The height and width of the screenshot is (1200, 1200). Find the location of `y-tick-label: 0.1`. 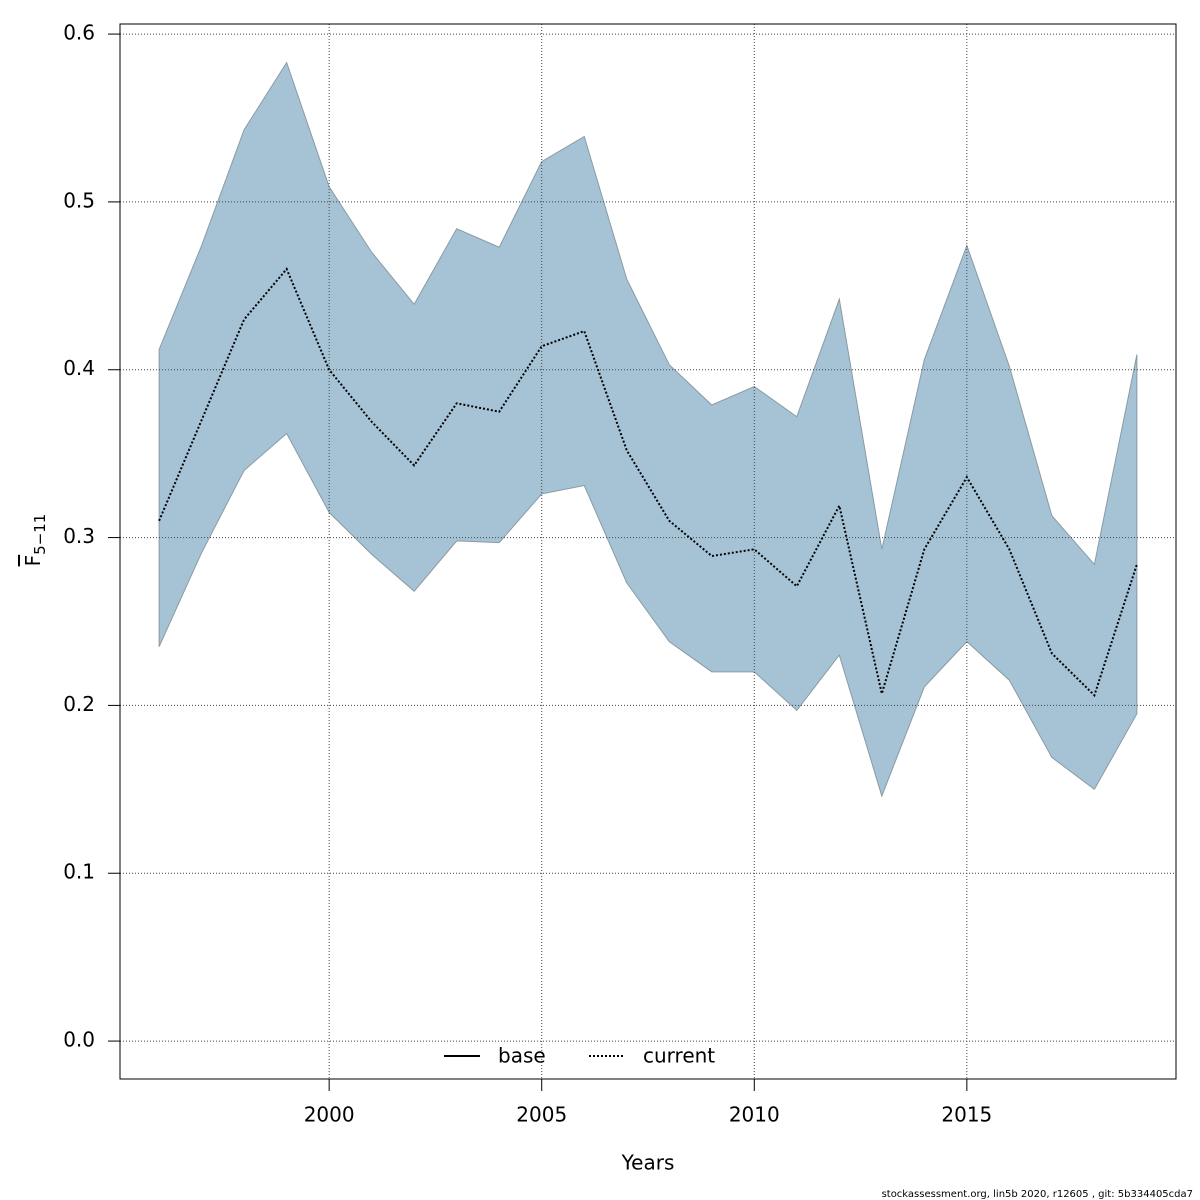

y-tick-label: 0.1 is located at coordinates (79, 872).